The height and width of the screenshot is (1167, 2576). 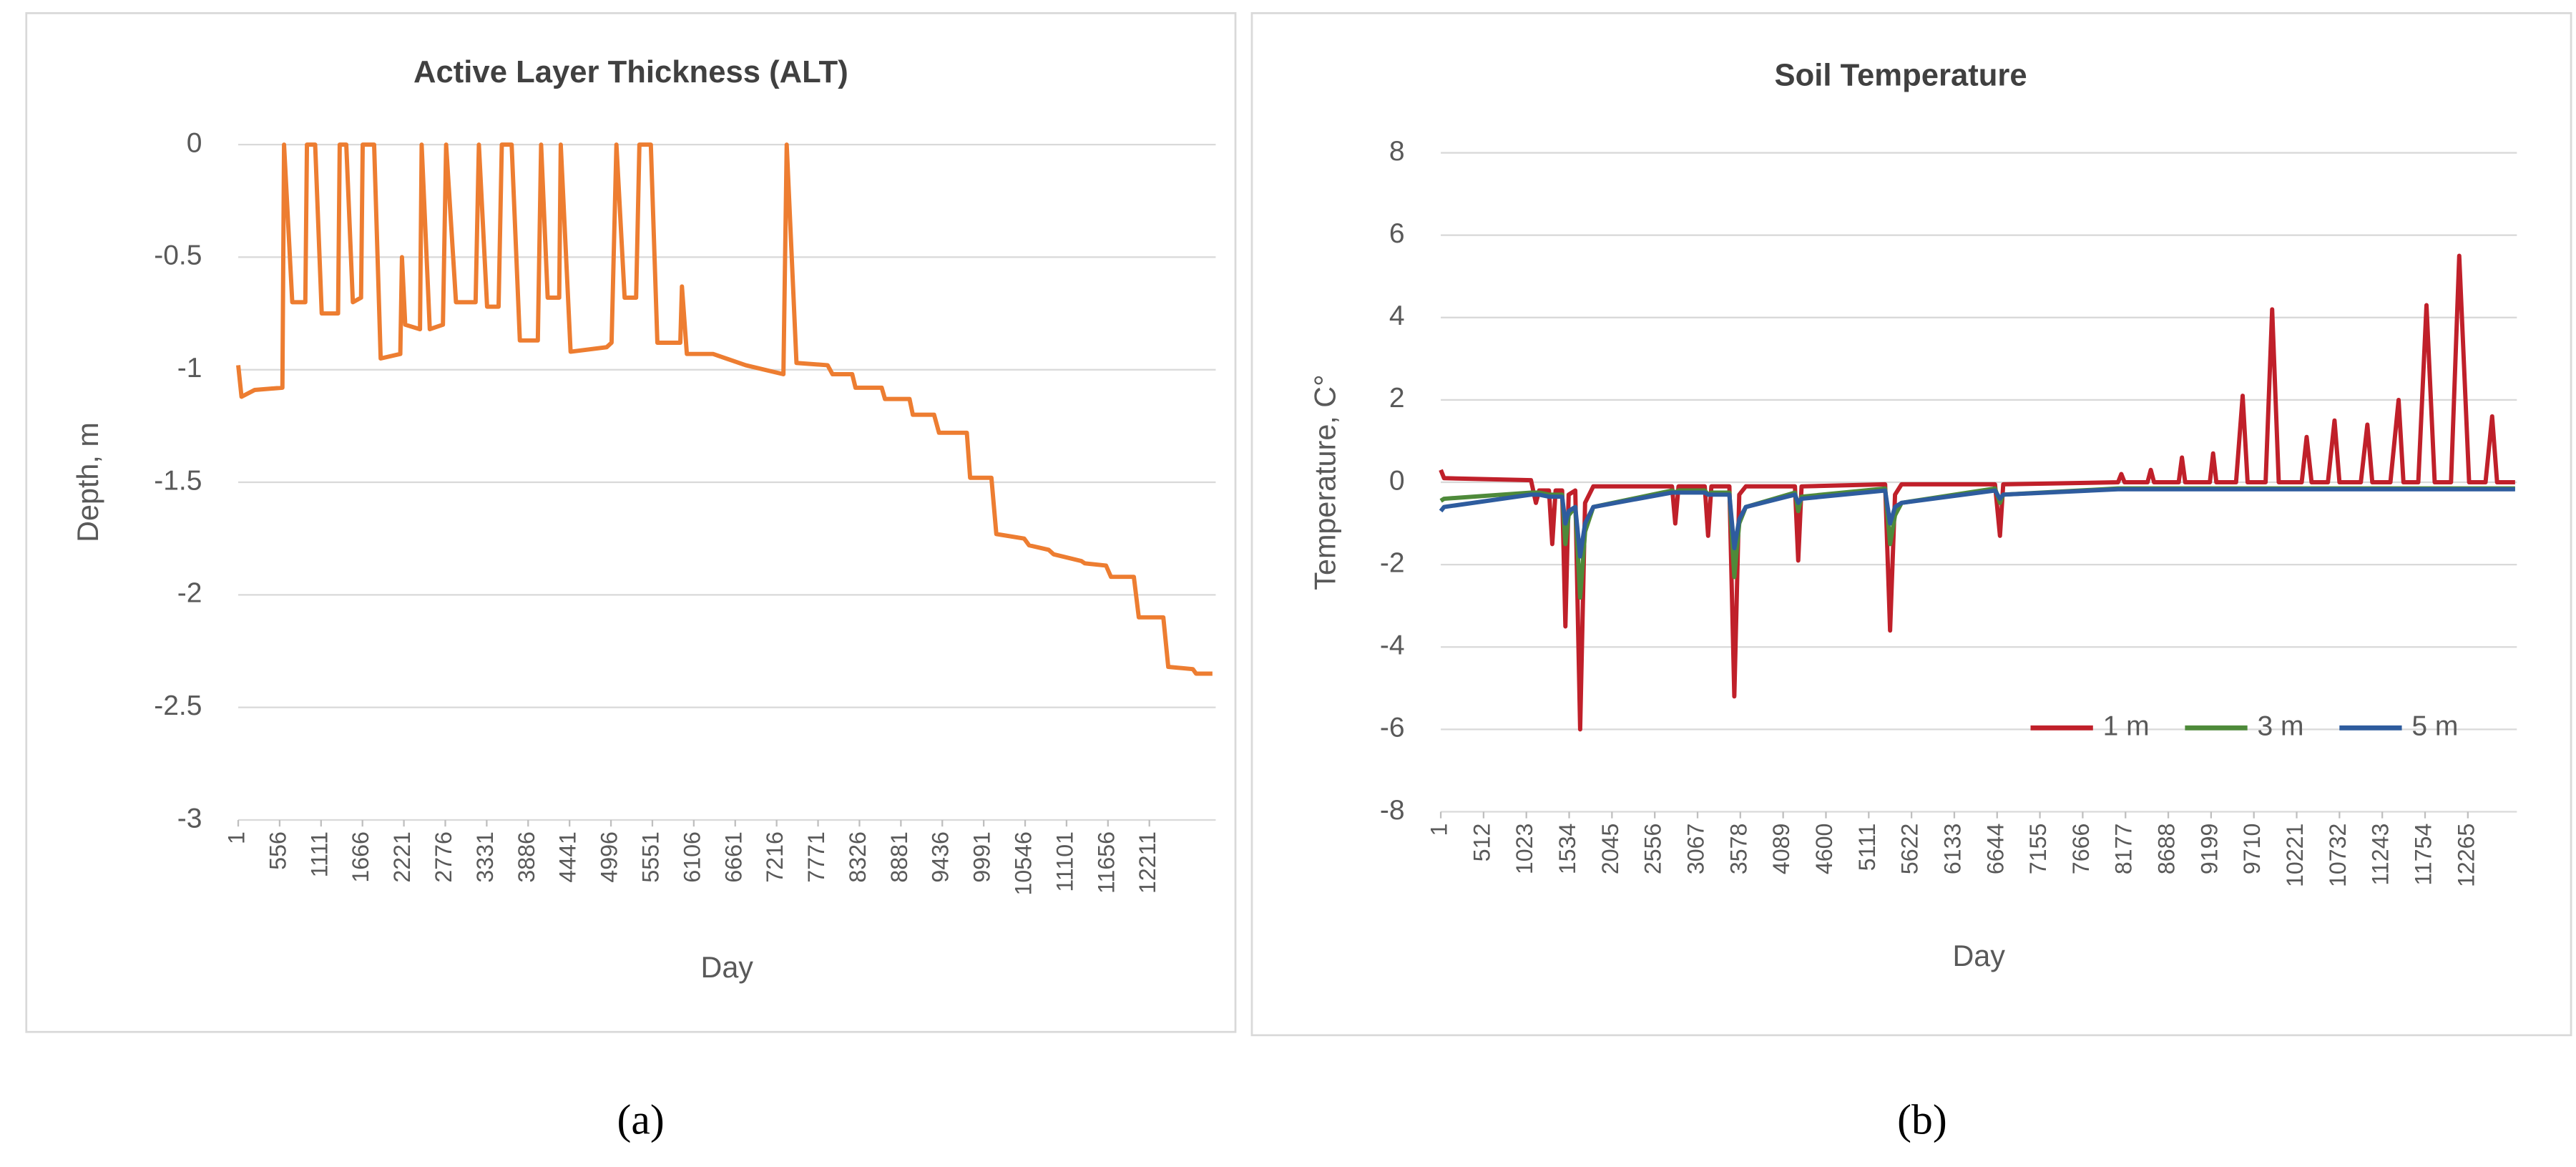 What do you see at coordinates (2424, 855) in the screenshot?
I see `x-tick-label: 11754` at bounding box center [2424, 855].